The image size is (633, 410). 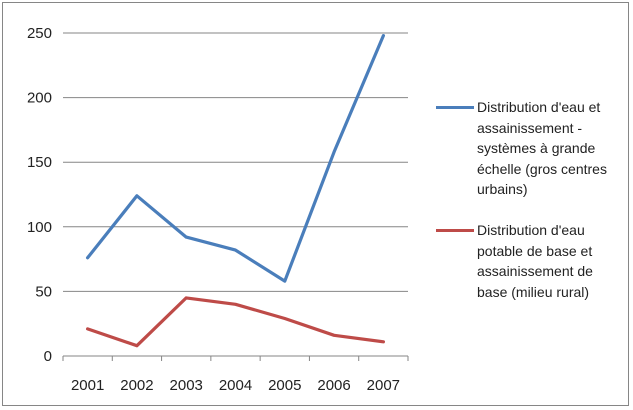 What do you see at coordinates (48, 356) in the screenshot?
I see `y-tick-label-0: 0` at bounding box center [48, 356].